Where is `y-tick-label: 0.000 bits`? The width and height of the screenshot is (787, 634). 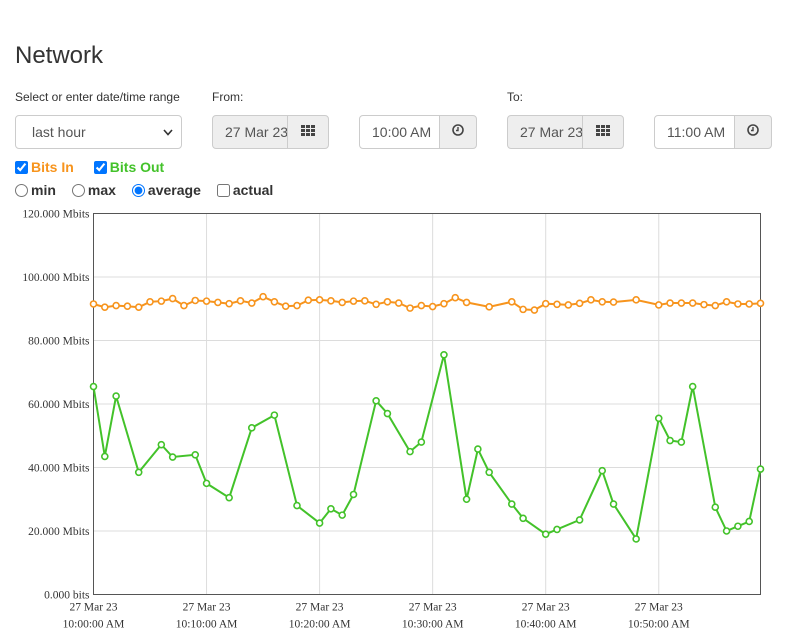
y-tick-label: 0.000 bits is located at coordinates (67, 596).